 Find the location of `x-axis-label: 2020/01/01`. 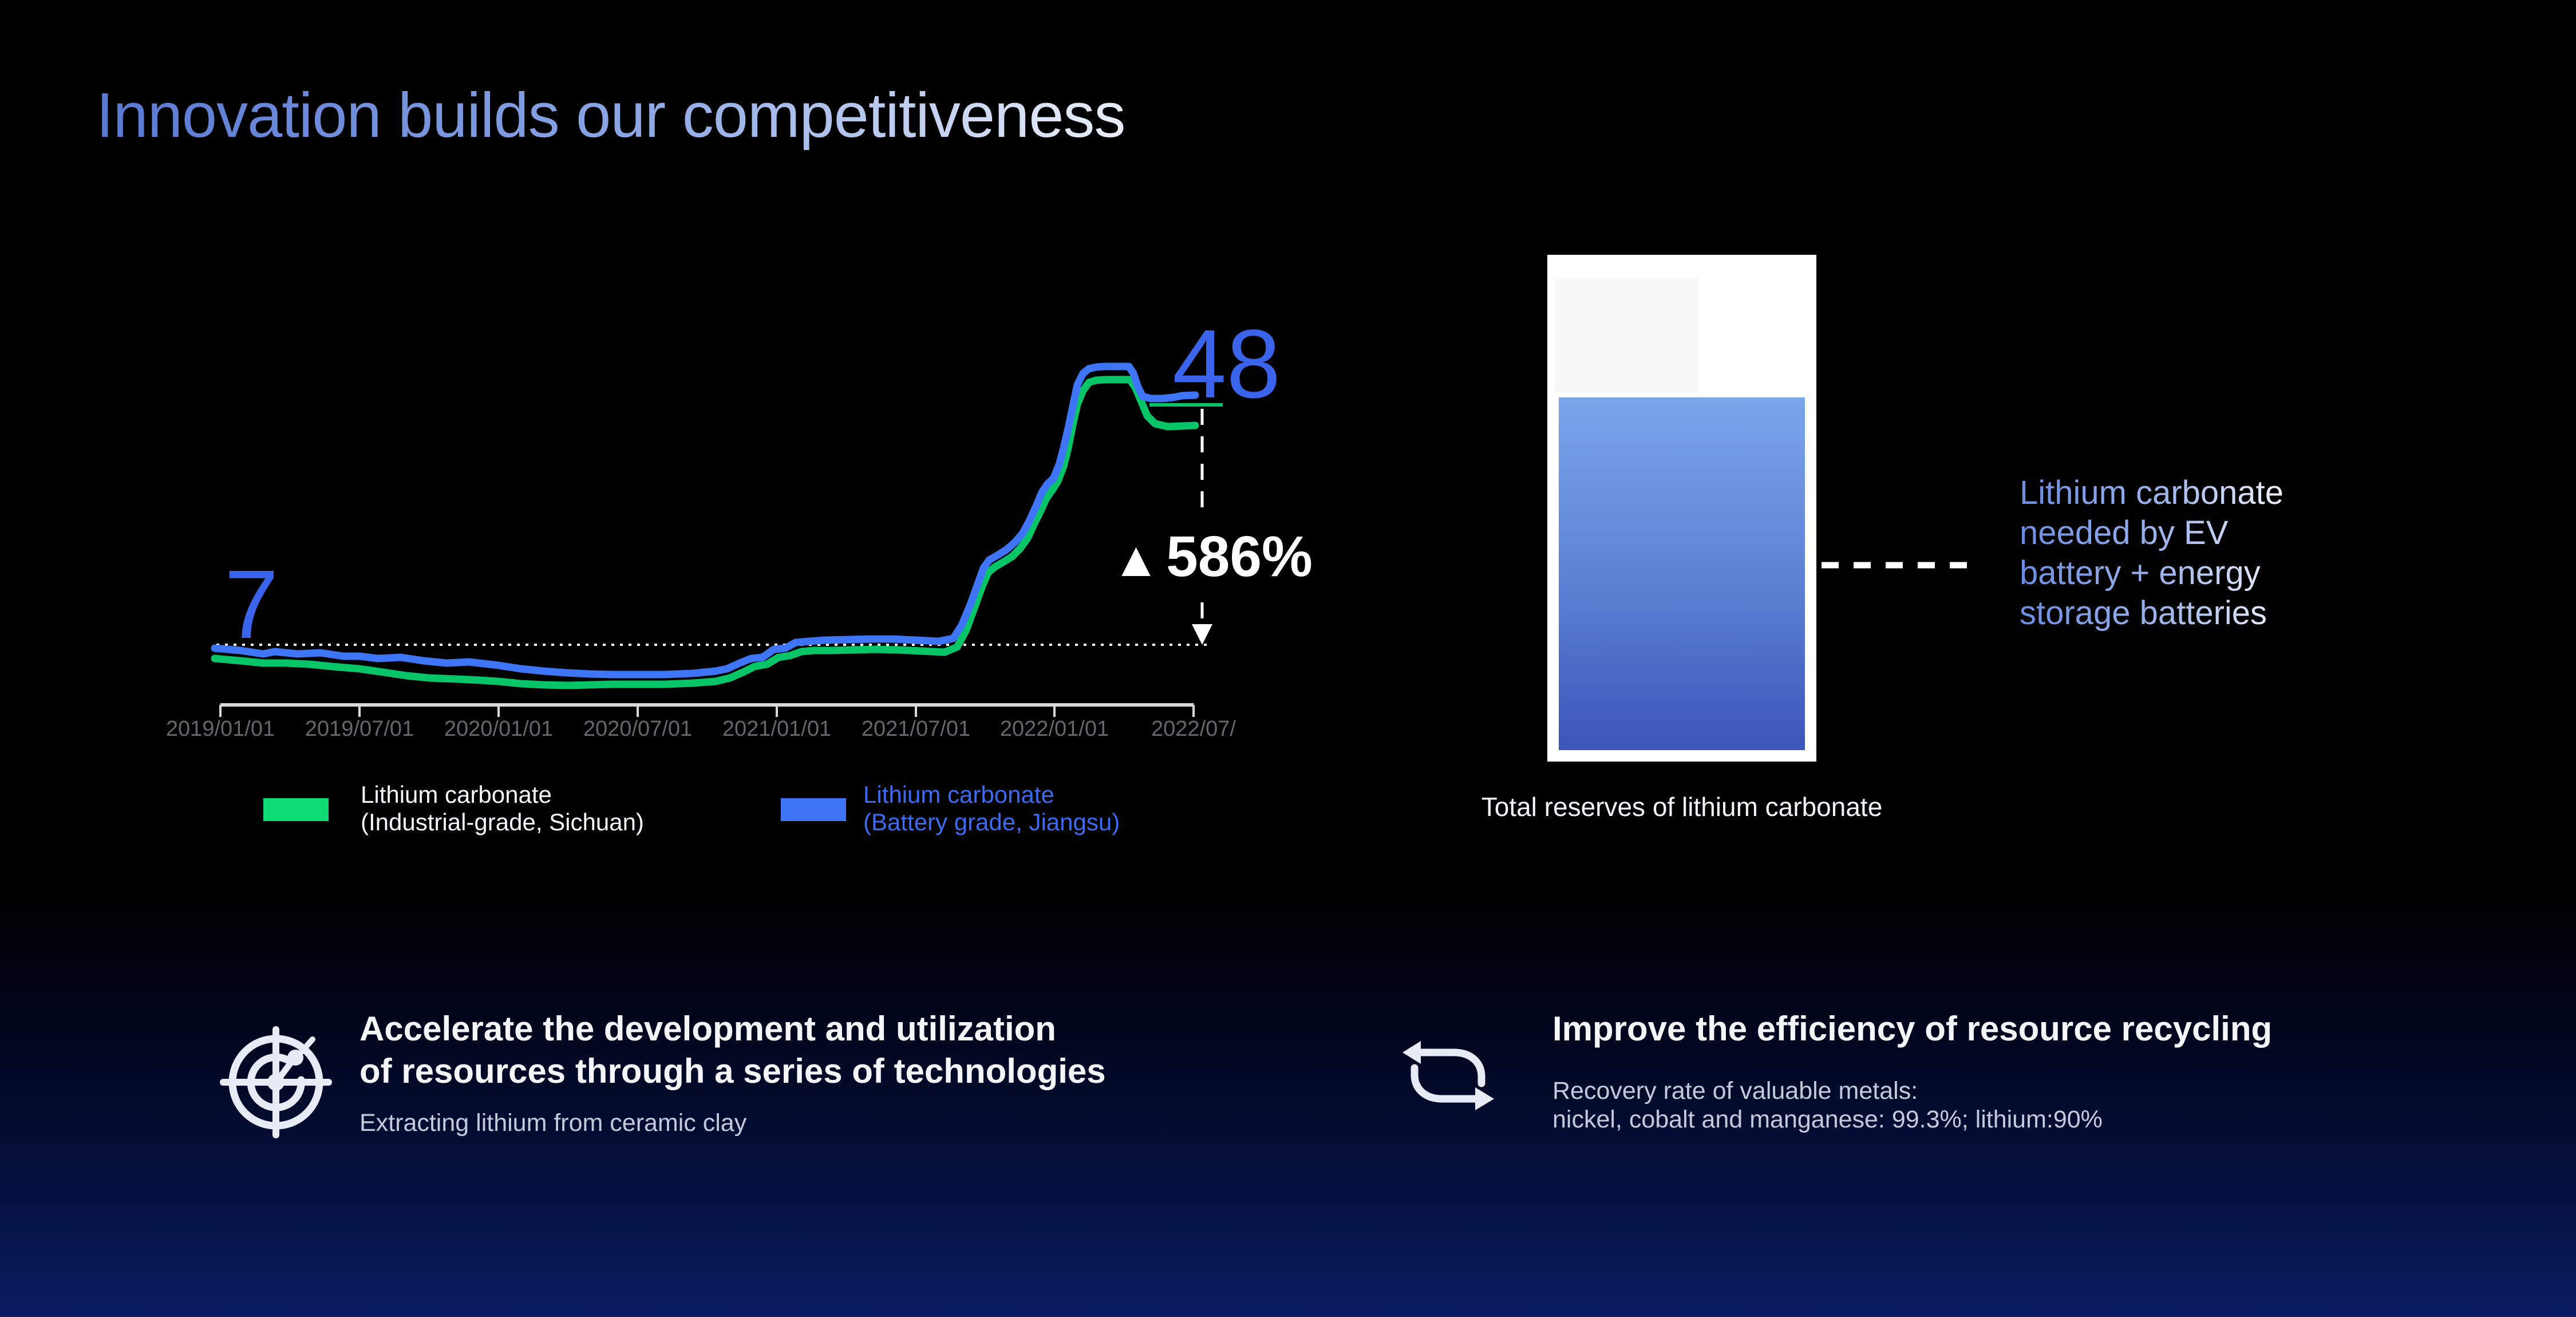

x-axis-label: 2020/01/01 is located at coordinates (499, 729).